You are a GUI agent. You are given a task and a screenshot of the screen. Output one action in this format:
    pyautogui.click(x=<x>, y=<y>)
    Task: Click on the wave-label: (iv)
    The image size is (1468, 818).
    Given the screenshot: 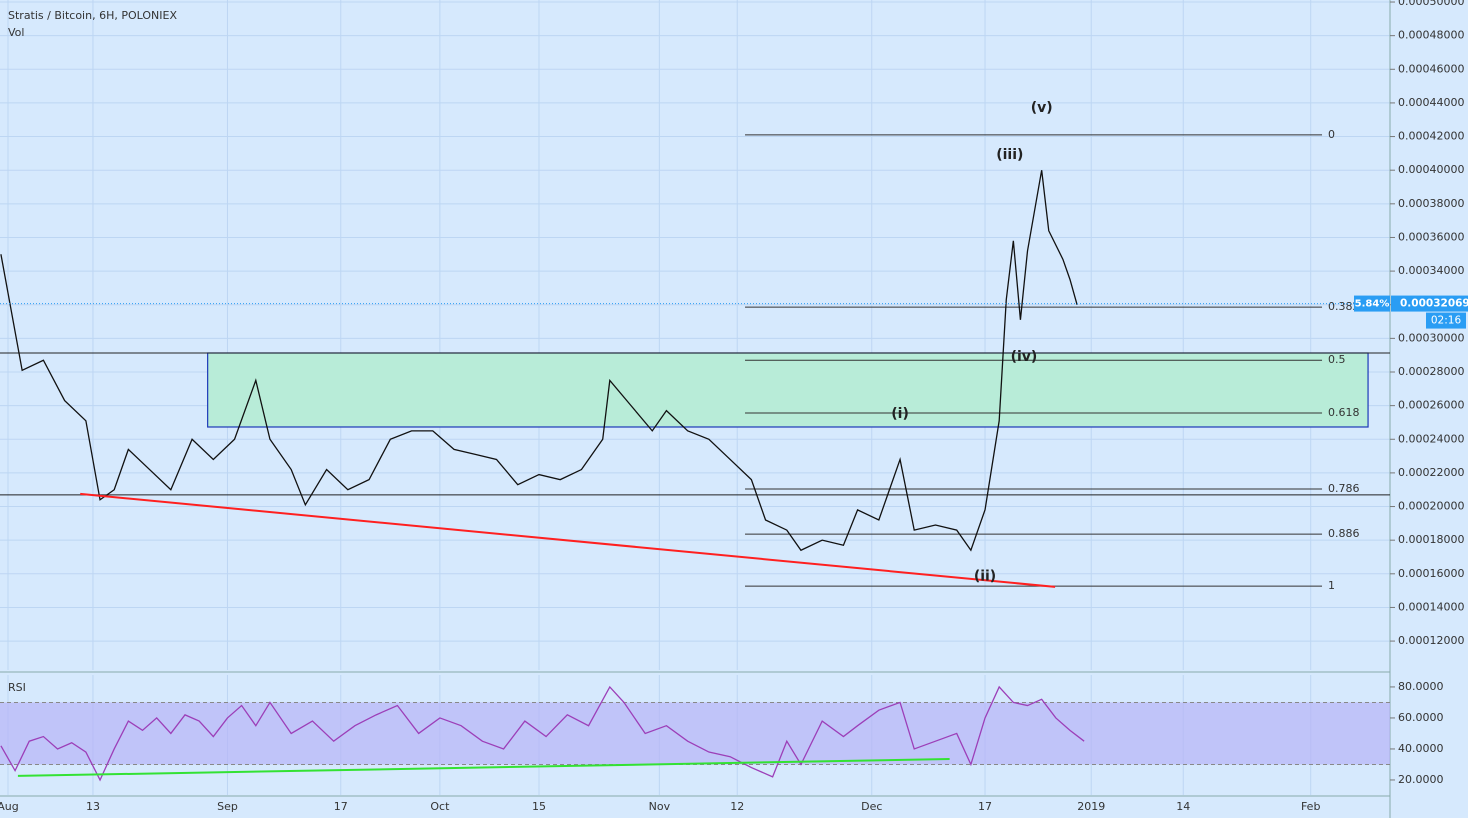 What is the action you would take?
    pyautogui.click(x=1024, y=357)
    